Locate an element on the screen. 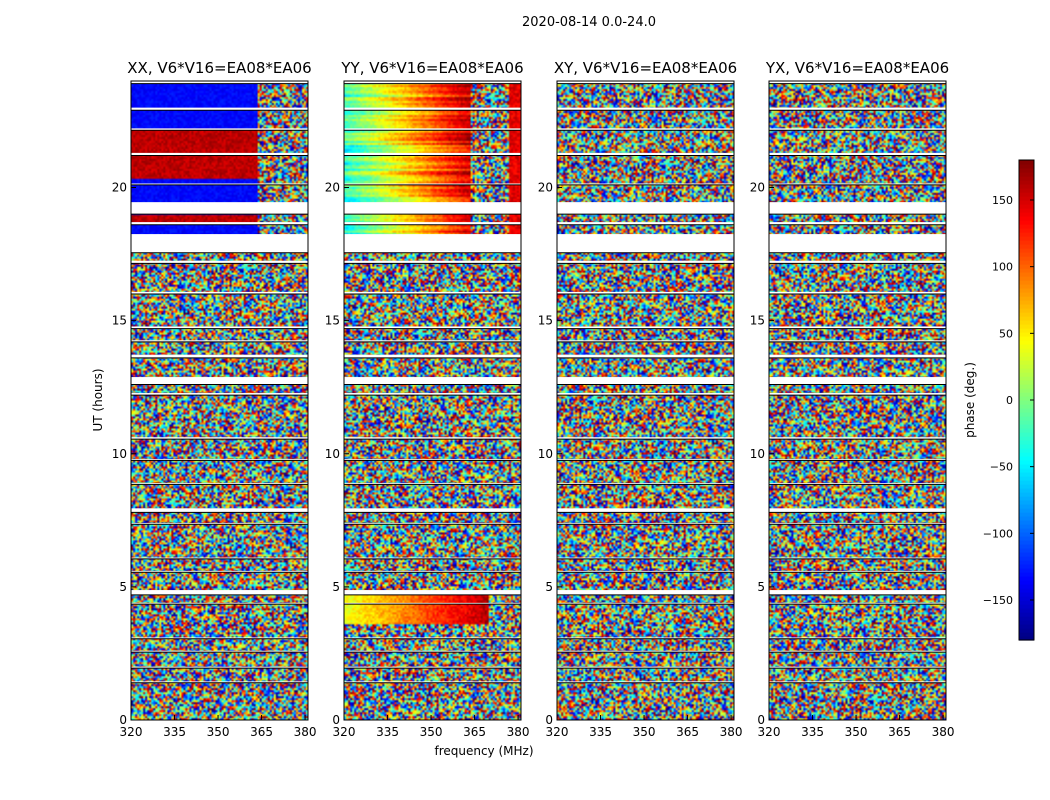  colorbar-tick-label: −50 is located at coordinates (1001, 467).